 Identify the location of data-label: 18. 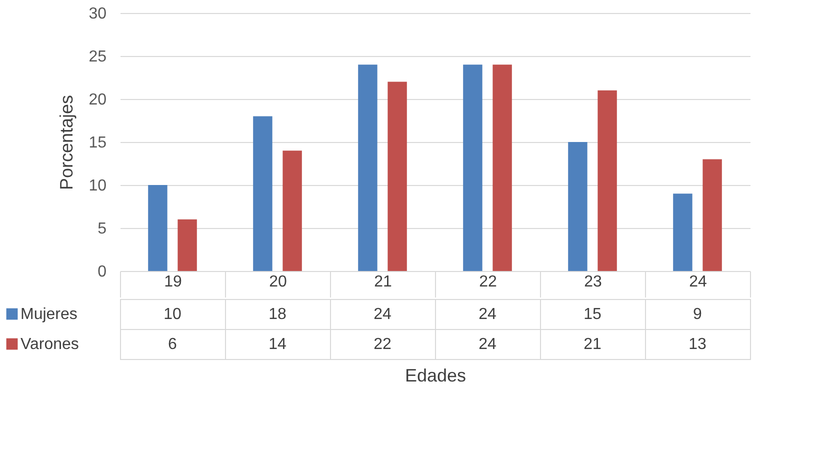
(277, 314).